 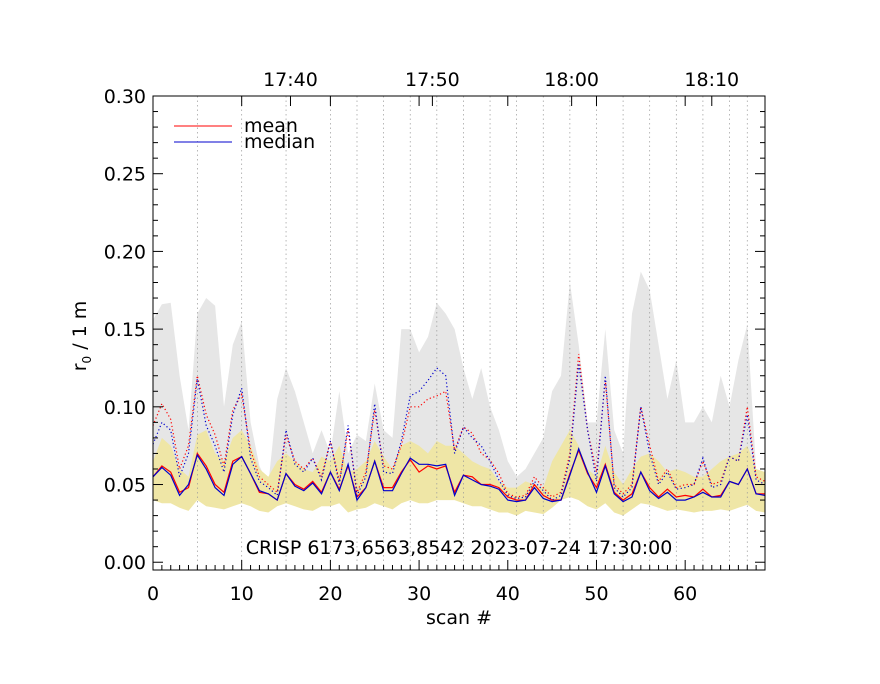 I want to click on series-line-mean-dotted, so click(x=459, y=425).